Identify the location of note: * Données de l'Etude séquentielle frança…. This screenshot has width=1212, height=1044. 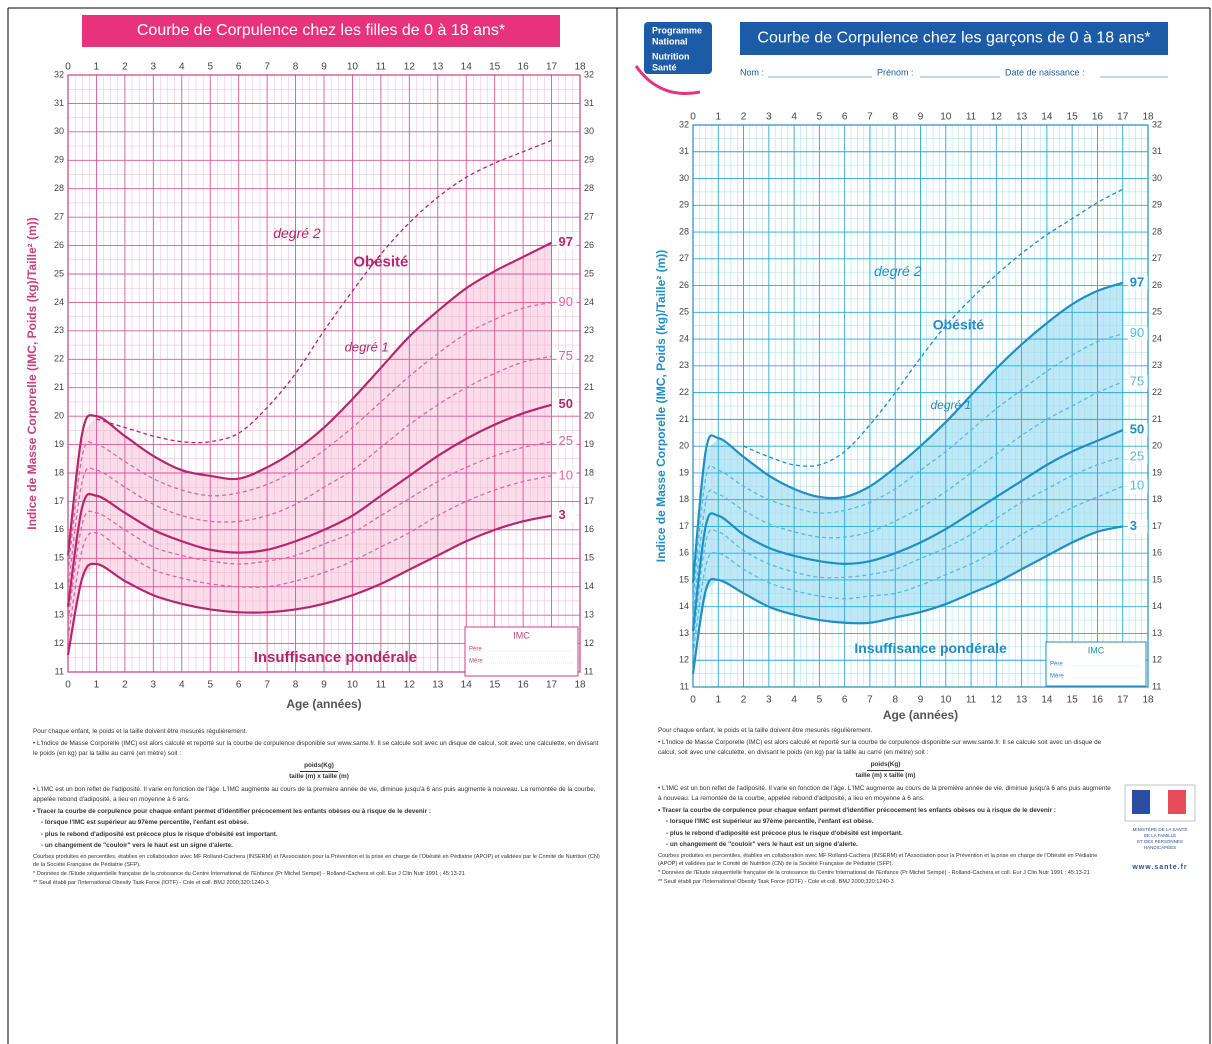
(874, 872).